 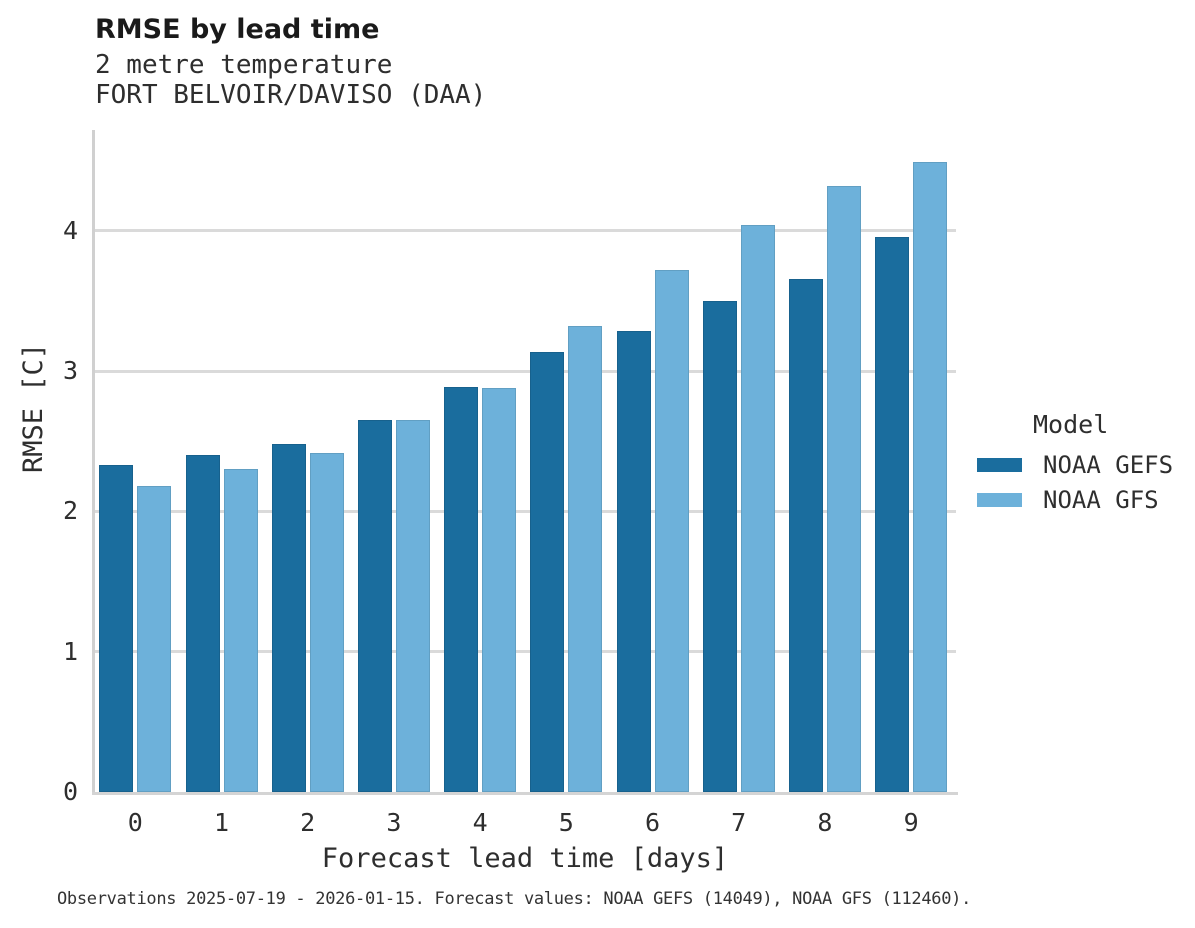 I want to click on y-axis-title: RMSE [C], so click(x=33, y=408).